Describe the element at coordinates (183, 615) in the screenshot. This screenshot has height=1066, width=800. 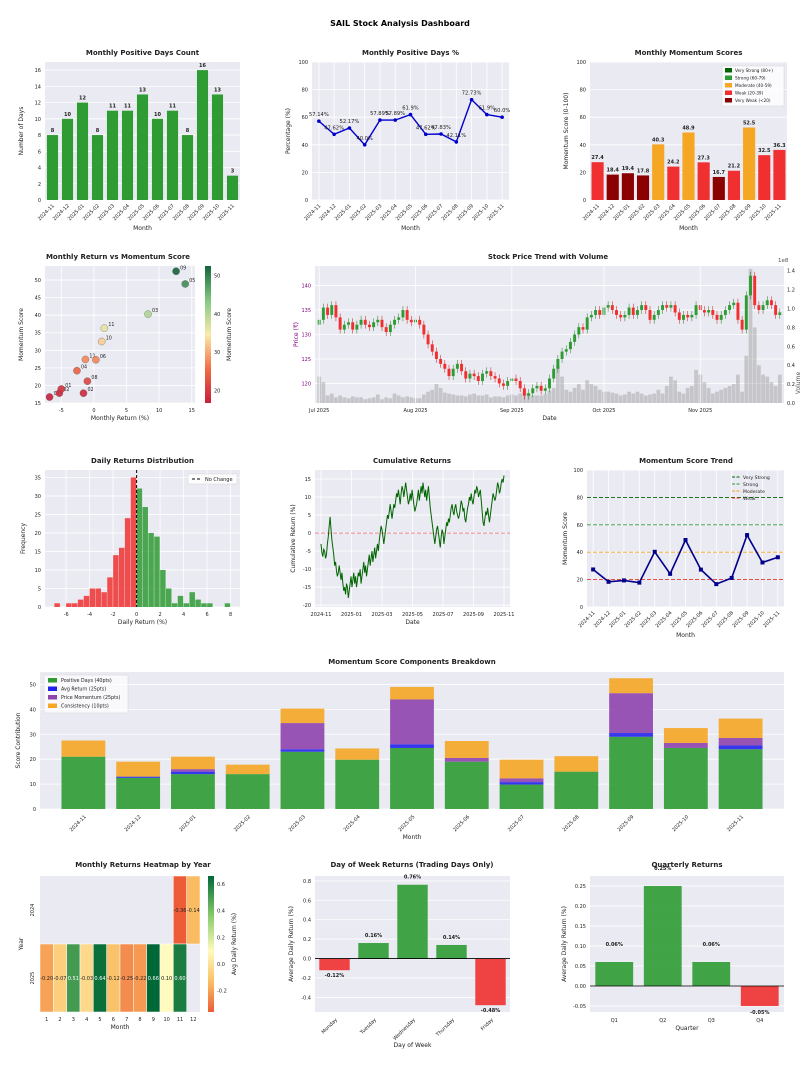
I see `x-tick-label: 4` at that location.